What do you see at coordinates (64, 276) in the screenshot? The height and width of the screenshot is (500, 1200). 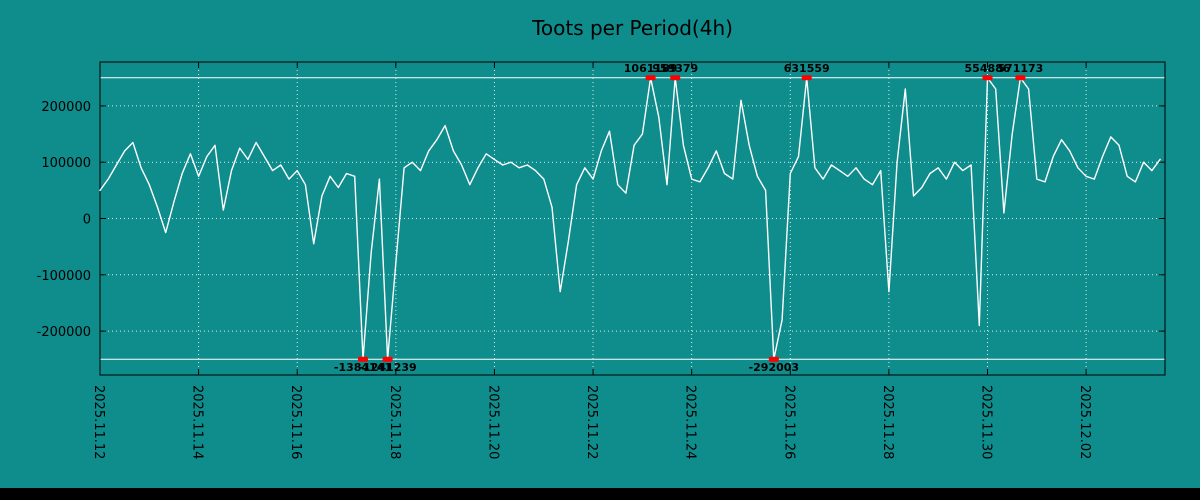 I see `y-tick-label: -100000` at bounding box center [64, 276].